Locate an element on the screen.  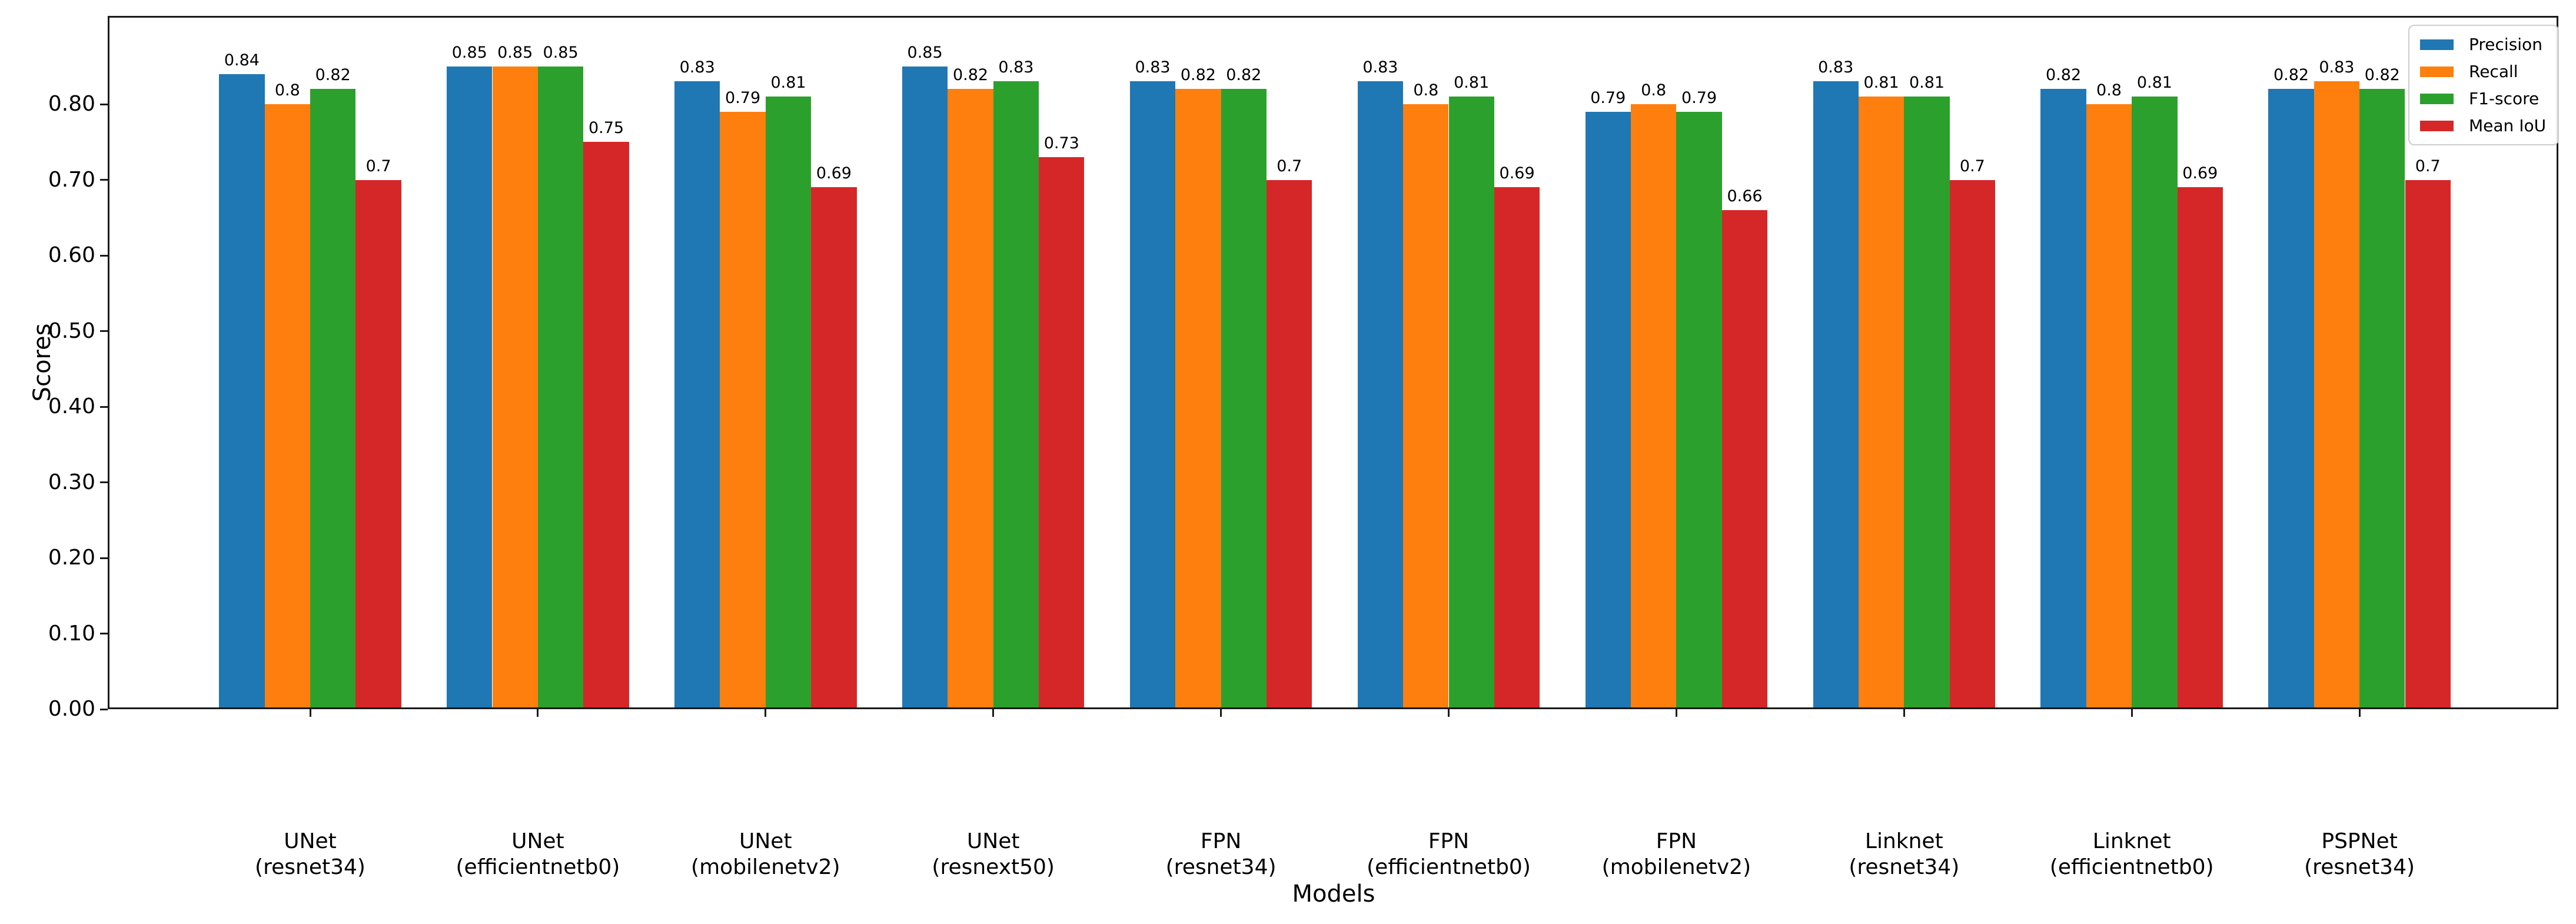
y-tick-label: 0.50 is located at coordinates (71, 330).